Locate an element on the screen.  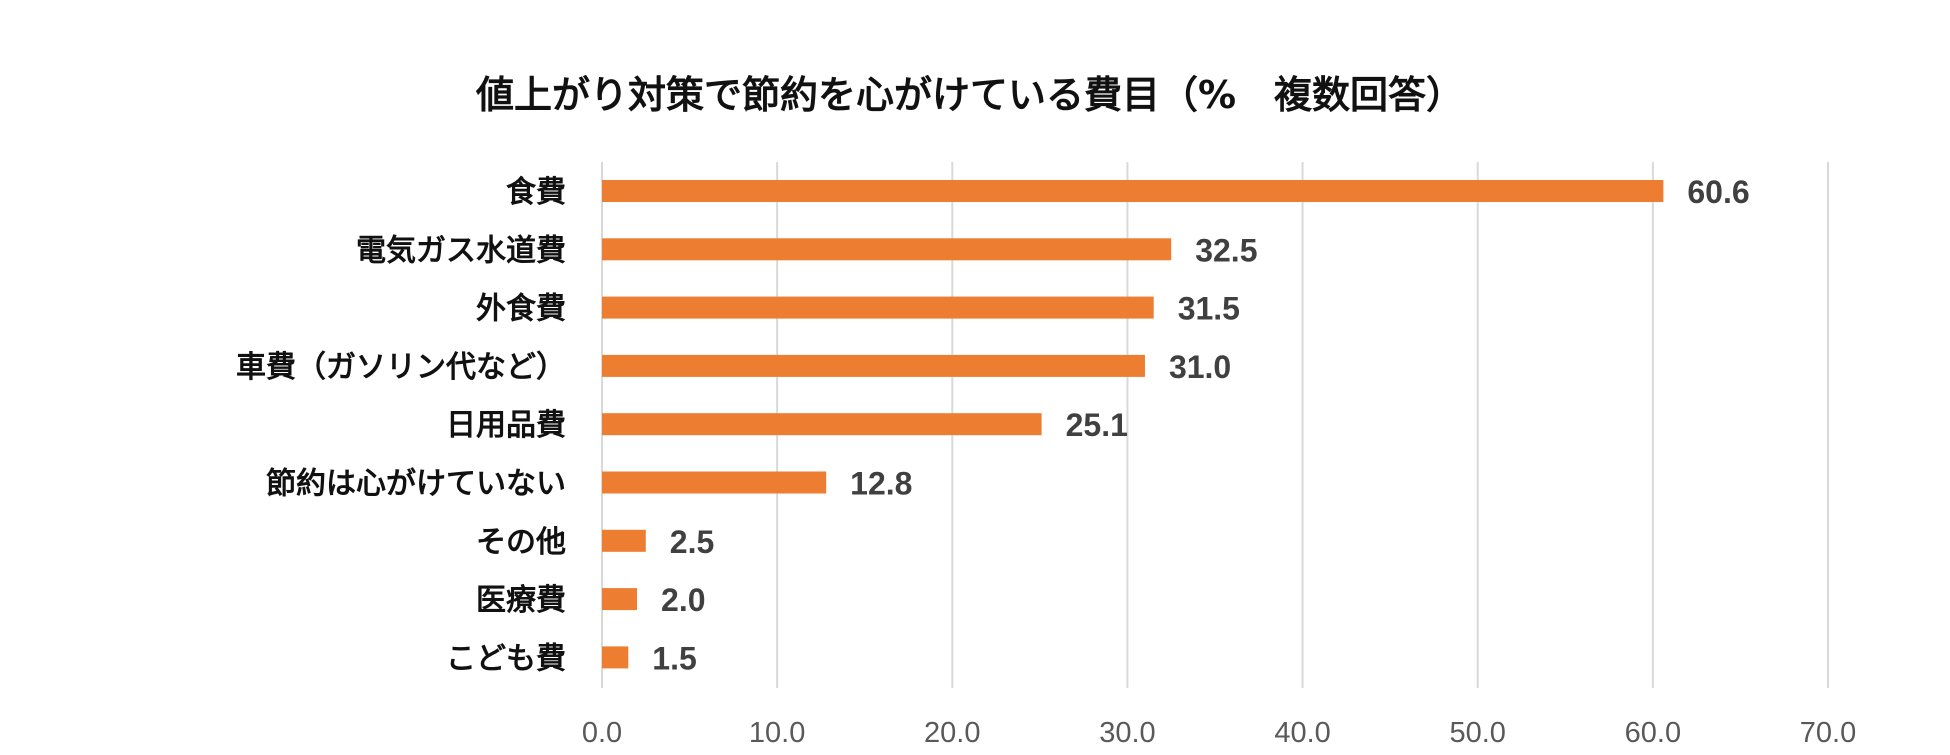
data-label: 2.0 is located at coordinates (683, 600).